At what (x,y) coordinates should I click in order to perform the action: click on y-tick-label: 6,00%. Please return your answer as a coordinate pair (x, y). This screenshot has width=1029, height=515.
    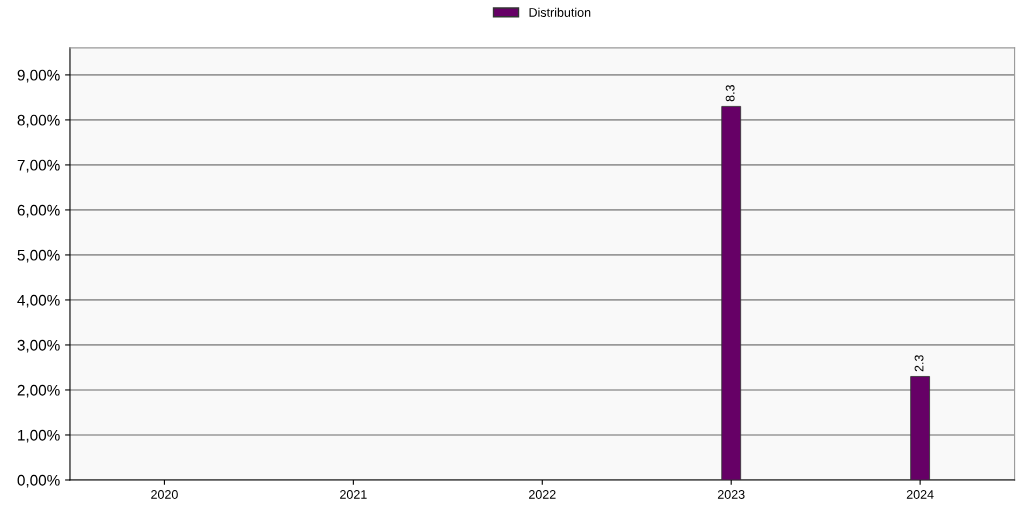
    Looking at the image, I should click on (38, 211).